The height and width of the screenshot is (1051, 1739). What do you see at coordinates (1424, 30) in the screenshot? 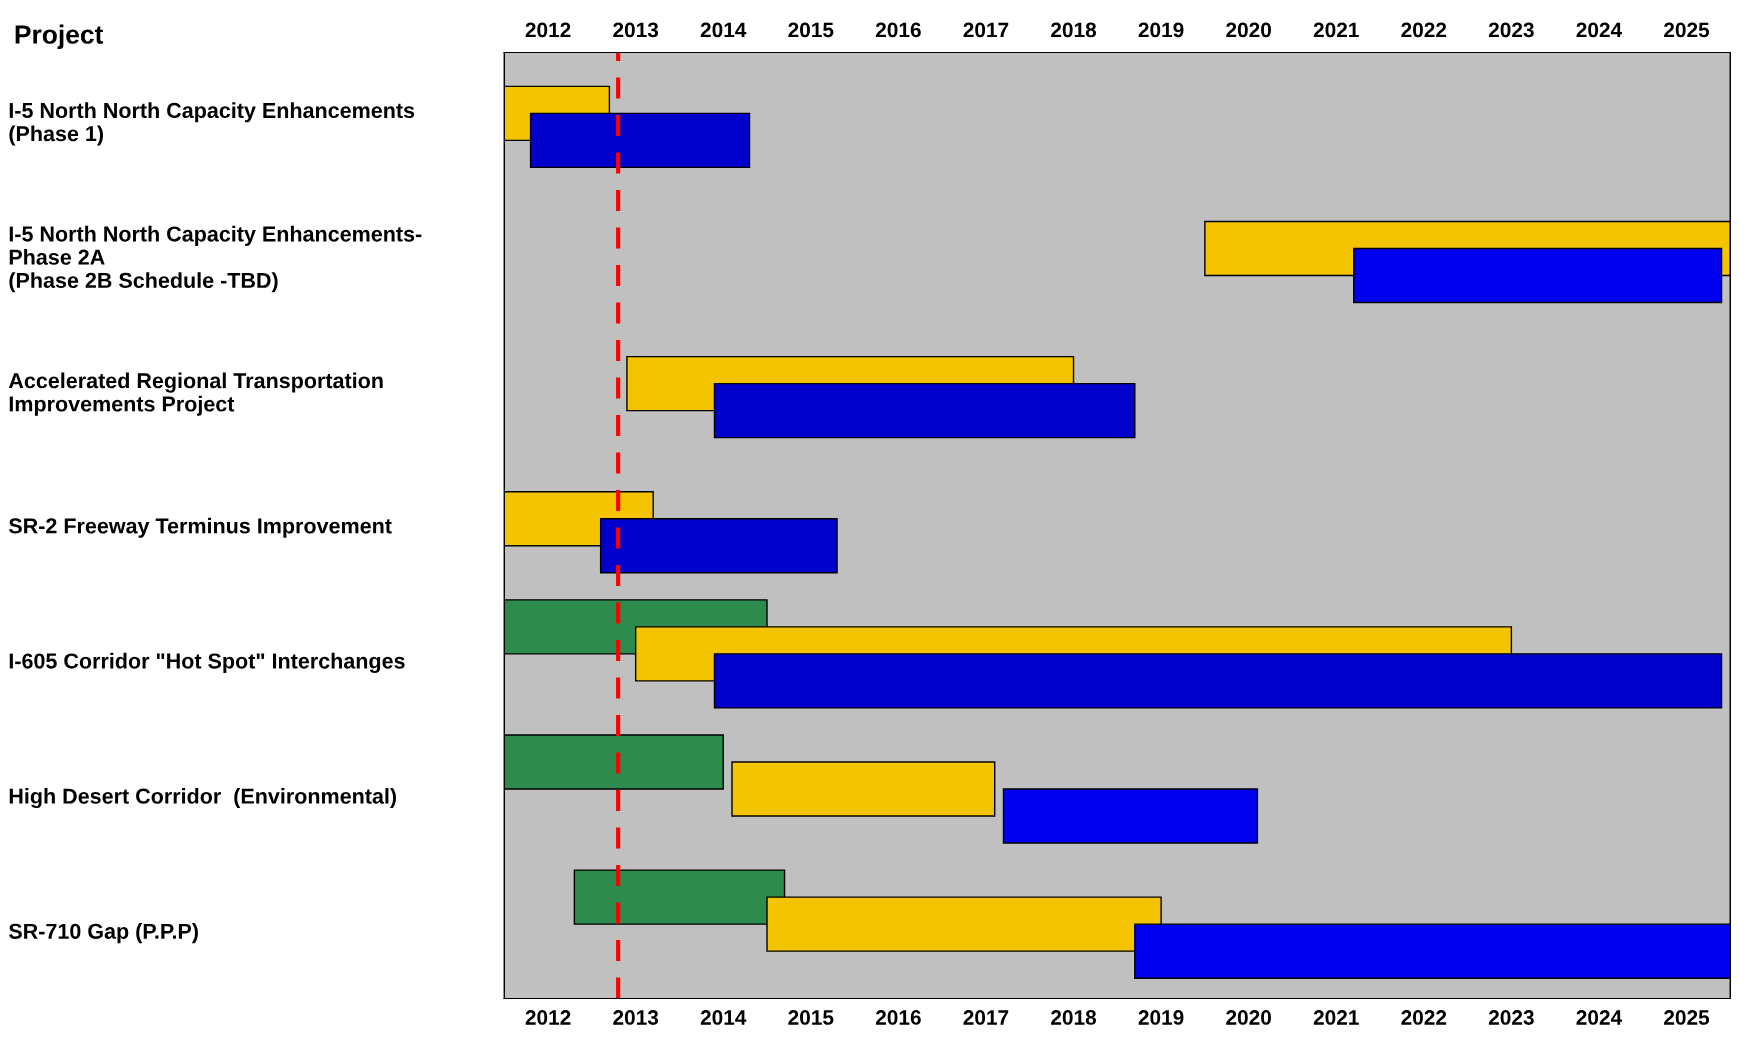
I see `x2-tick-label: 2022` at bounding box center [1424, 30].